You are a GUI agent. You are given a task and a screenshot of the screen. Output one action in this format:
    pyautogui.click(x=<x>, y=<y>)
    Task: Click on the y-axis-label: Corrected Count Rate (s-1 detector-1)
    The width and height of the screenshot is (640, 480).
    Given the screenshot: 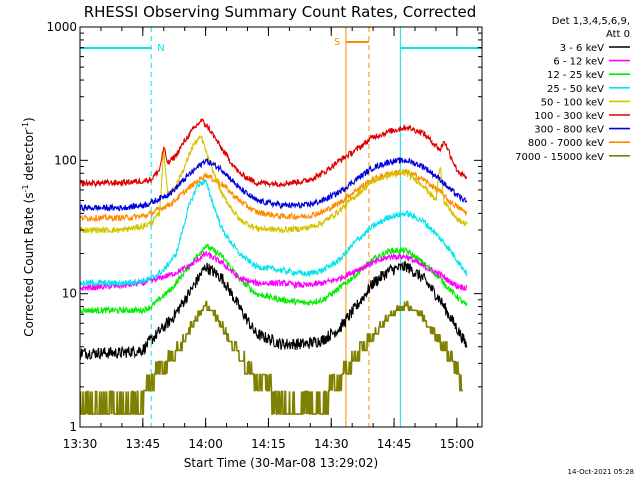 What is the action you would take?
    pyautogui.click(x=28, y=226)
    